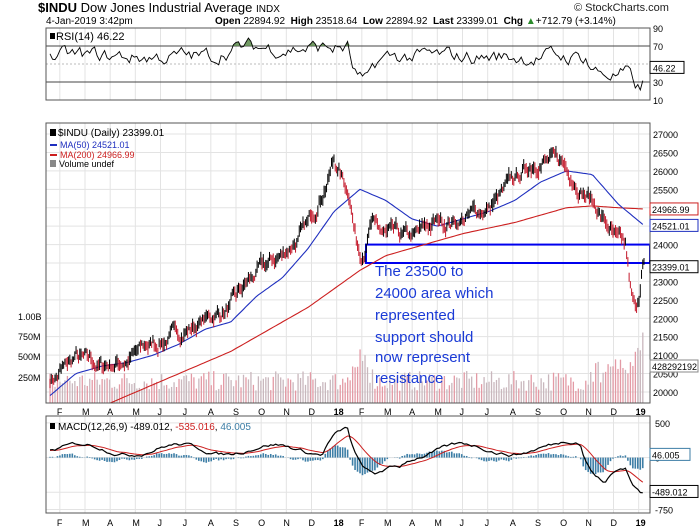  What do you see at coordinates (346, 42) in the screenshot?
I see `rsi-overbought-fill` at bounding box center [346, 42].